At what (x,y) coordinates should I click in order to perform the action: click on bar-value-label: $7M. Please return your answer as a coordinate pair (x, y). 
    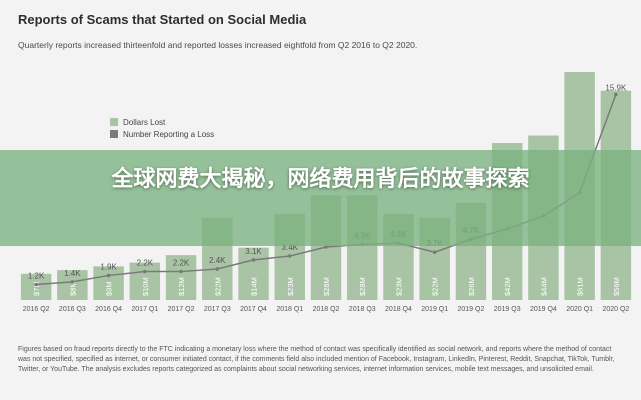
    Looking at the image, I should click on (36, 288).